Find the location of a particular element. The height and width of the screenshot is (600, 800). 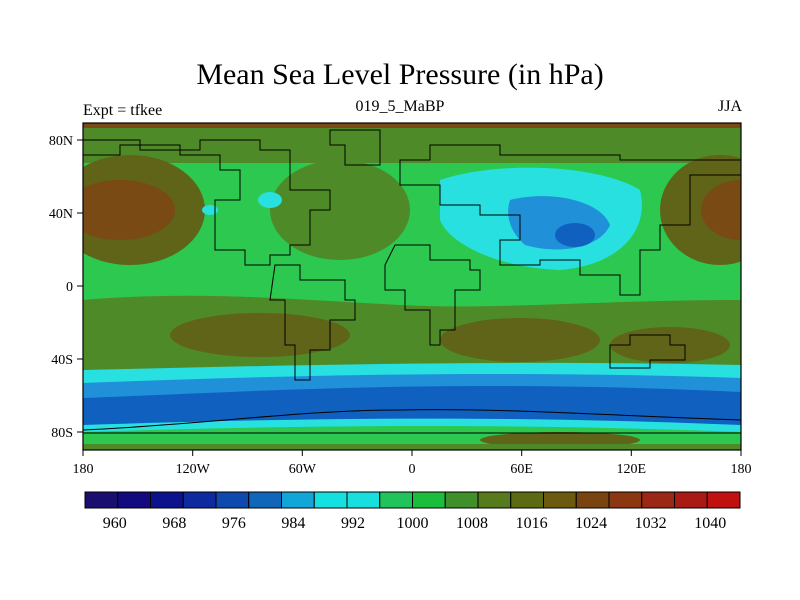

colorbar is located at coordinates (412, 500).